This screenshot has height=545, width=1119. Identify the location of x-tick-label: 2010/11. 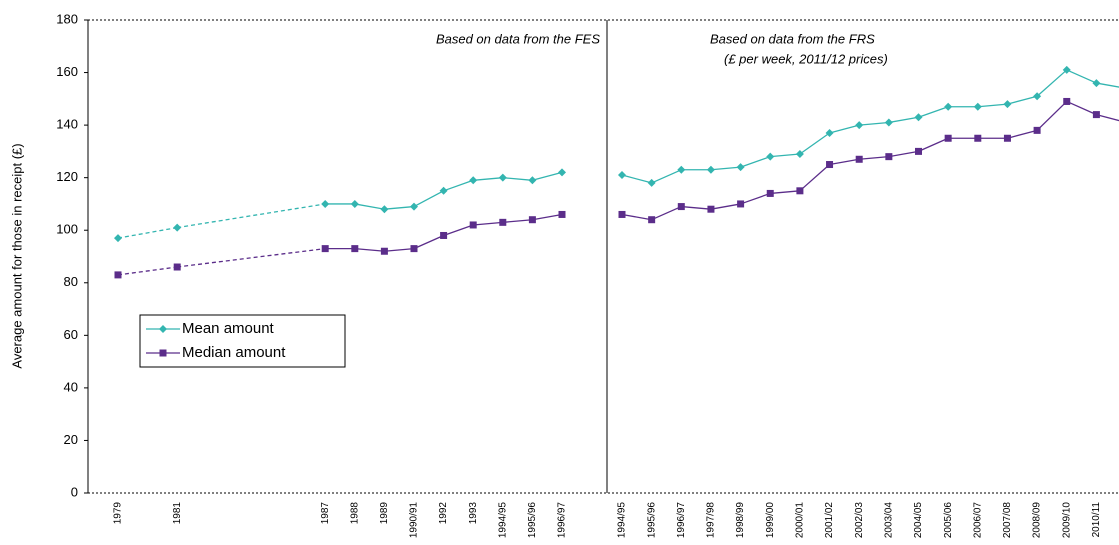
(1096, 520).